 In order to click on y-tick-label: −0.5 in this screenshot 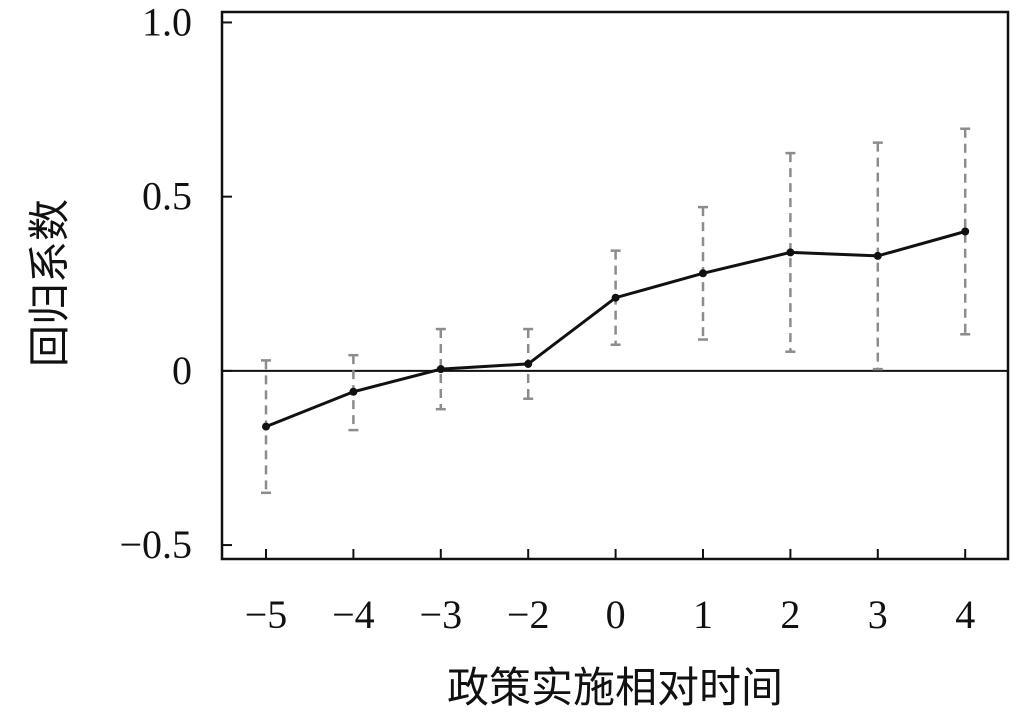, I will do `click(155, 544)`.